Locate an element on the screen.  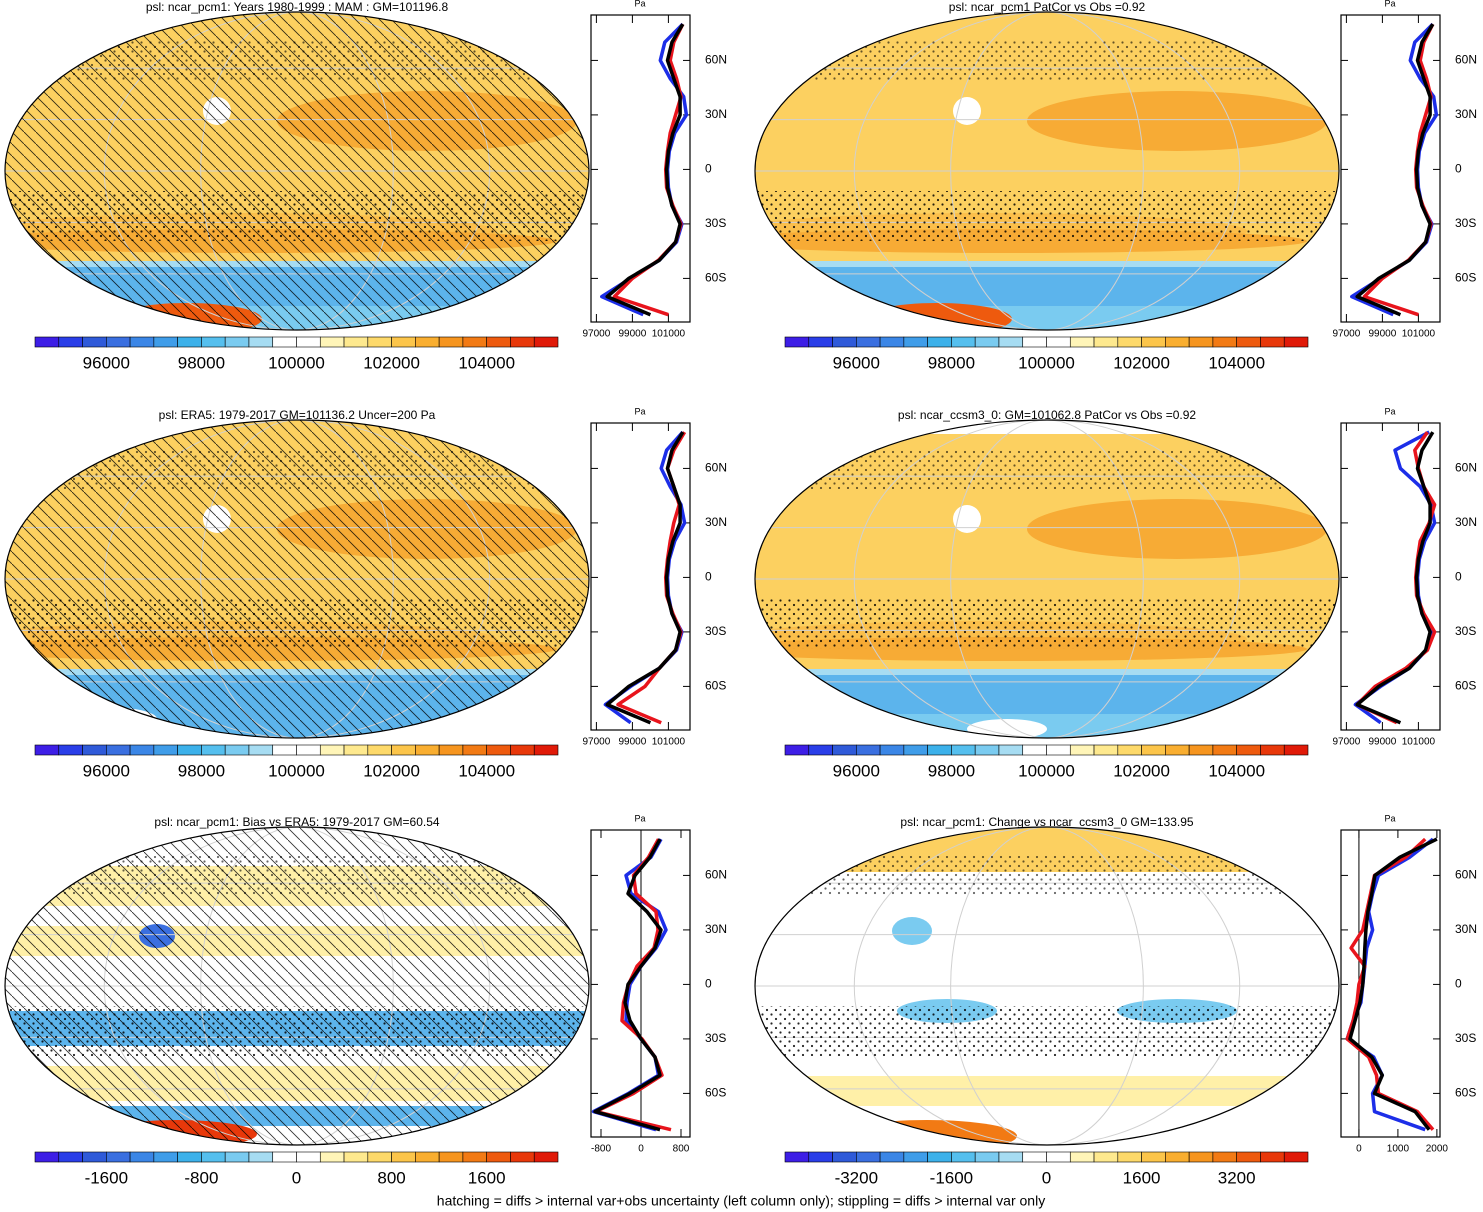
colorbar-label: 100000 is located at coordinates (296, 770).